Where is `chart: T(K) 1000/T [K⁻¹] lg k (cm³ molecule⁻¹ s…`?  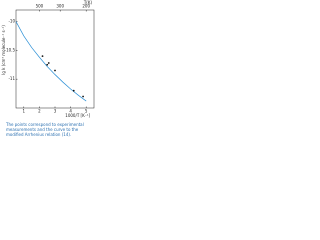
chart: T(K) 1000/T [K⁻¹] lg k (cm³ molecule⁻¹ s… is located at coordinates (48, 59).